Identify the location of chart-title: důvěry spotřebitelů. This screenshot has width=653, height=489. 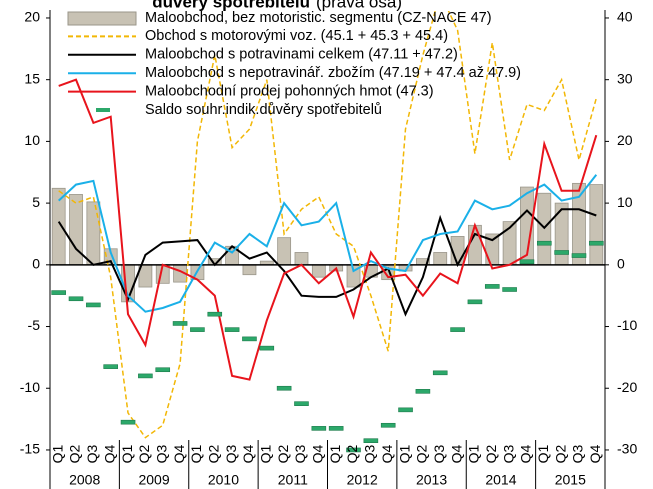
(231, 5).